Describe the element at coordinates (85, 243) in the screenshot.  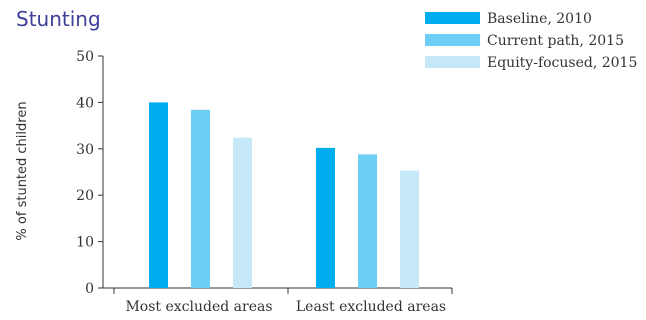
I see `y-tick-label: 10` at that location.